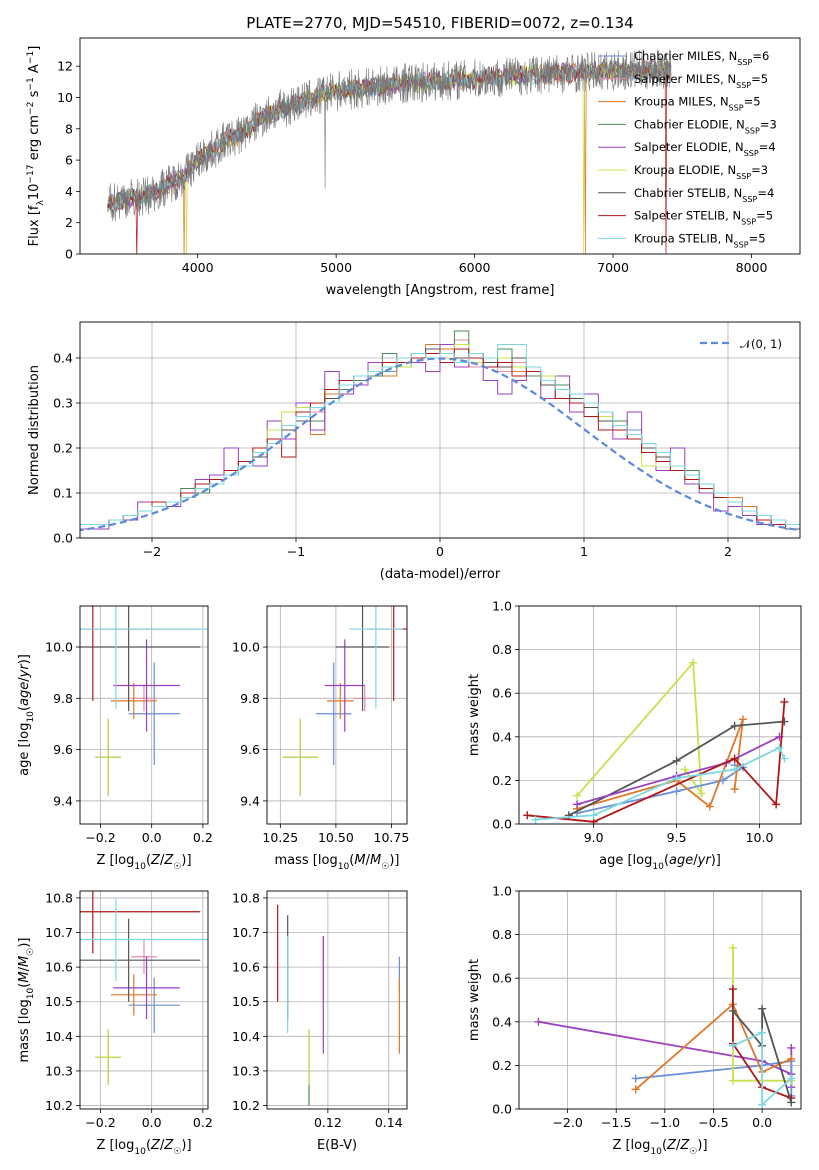 The width and height of the screenshot is (819, 1170). Describe the element at coordinates (63, 403) in the screenshot. I see `y-tick-label: 0.3` at that location.